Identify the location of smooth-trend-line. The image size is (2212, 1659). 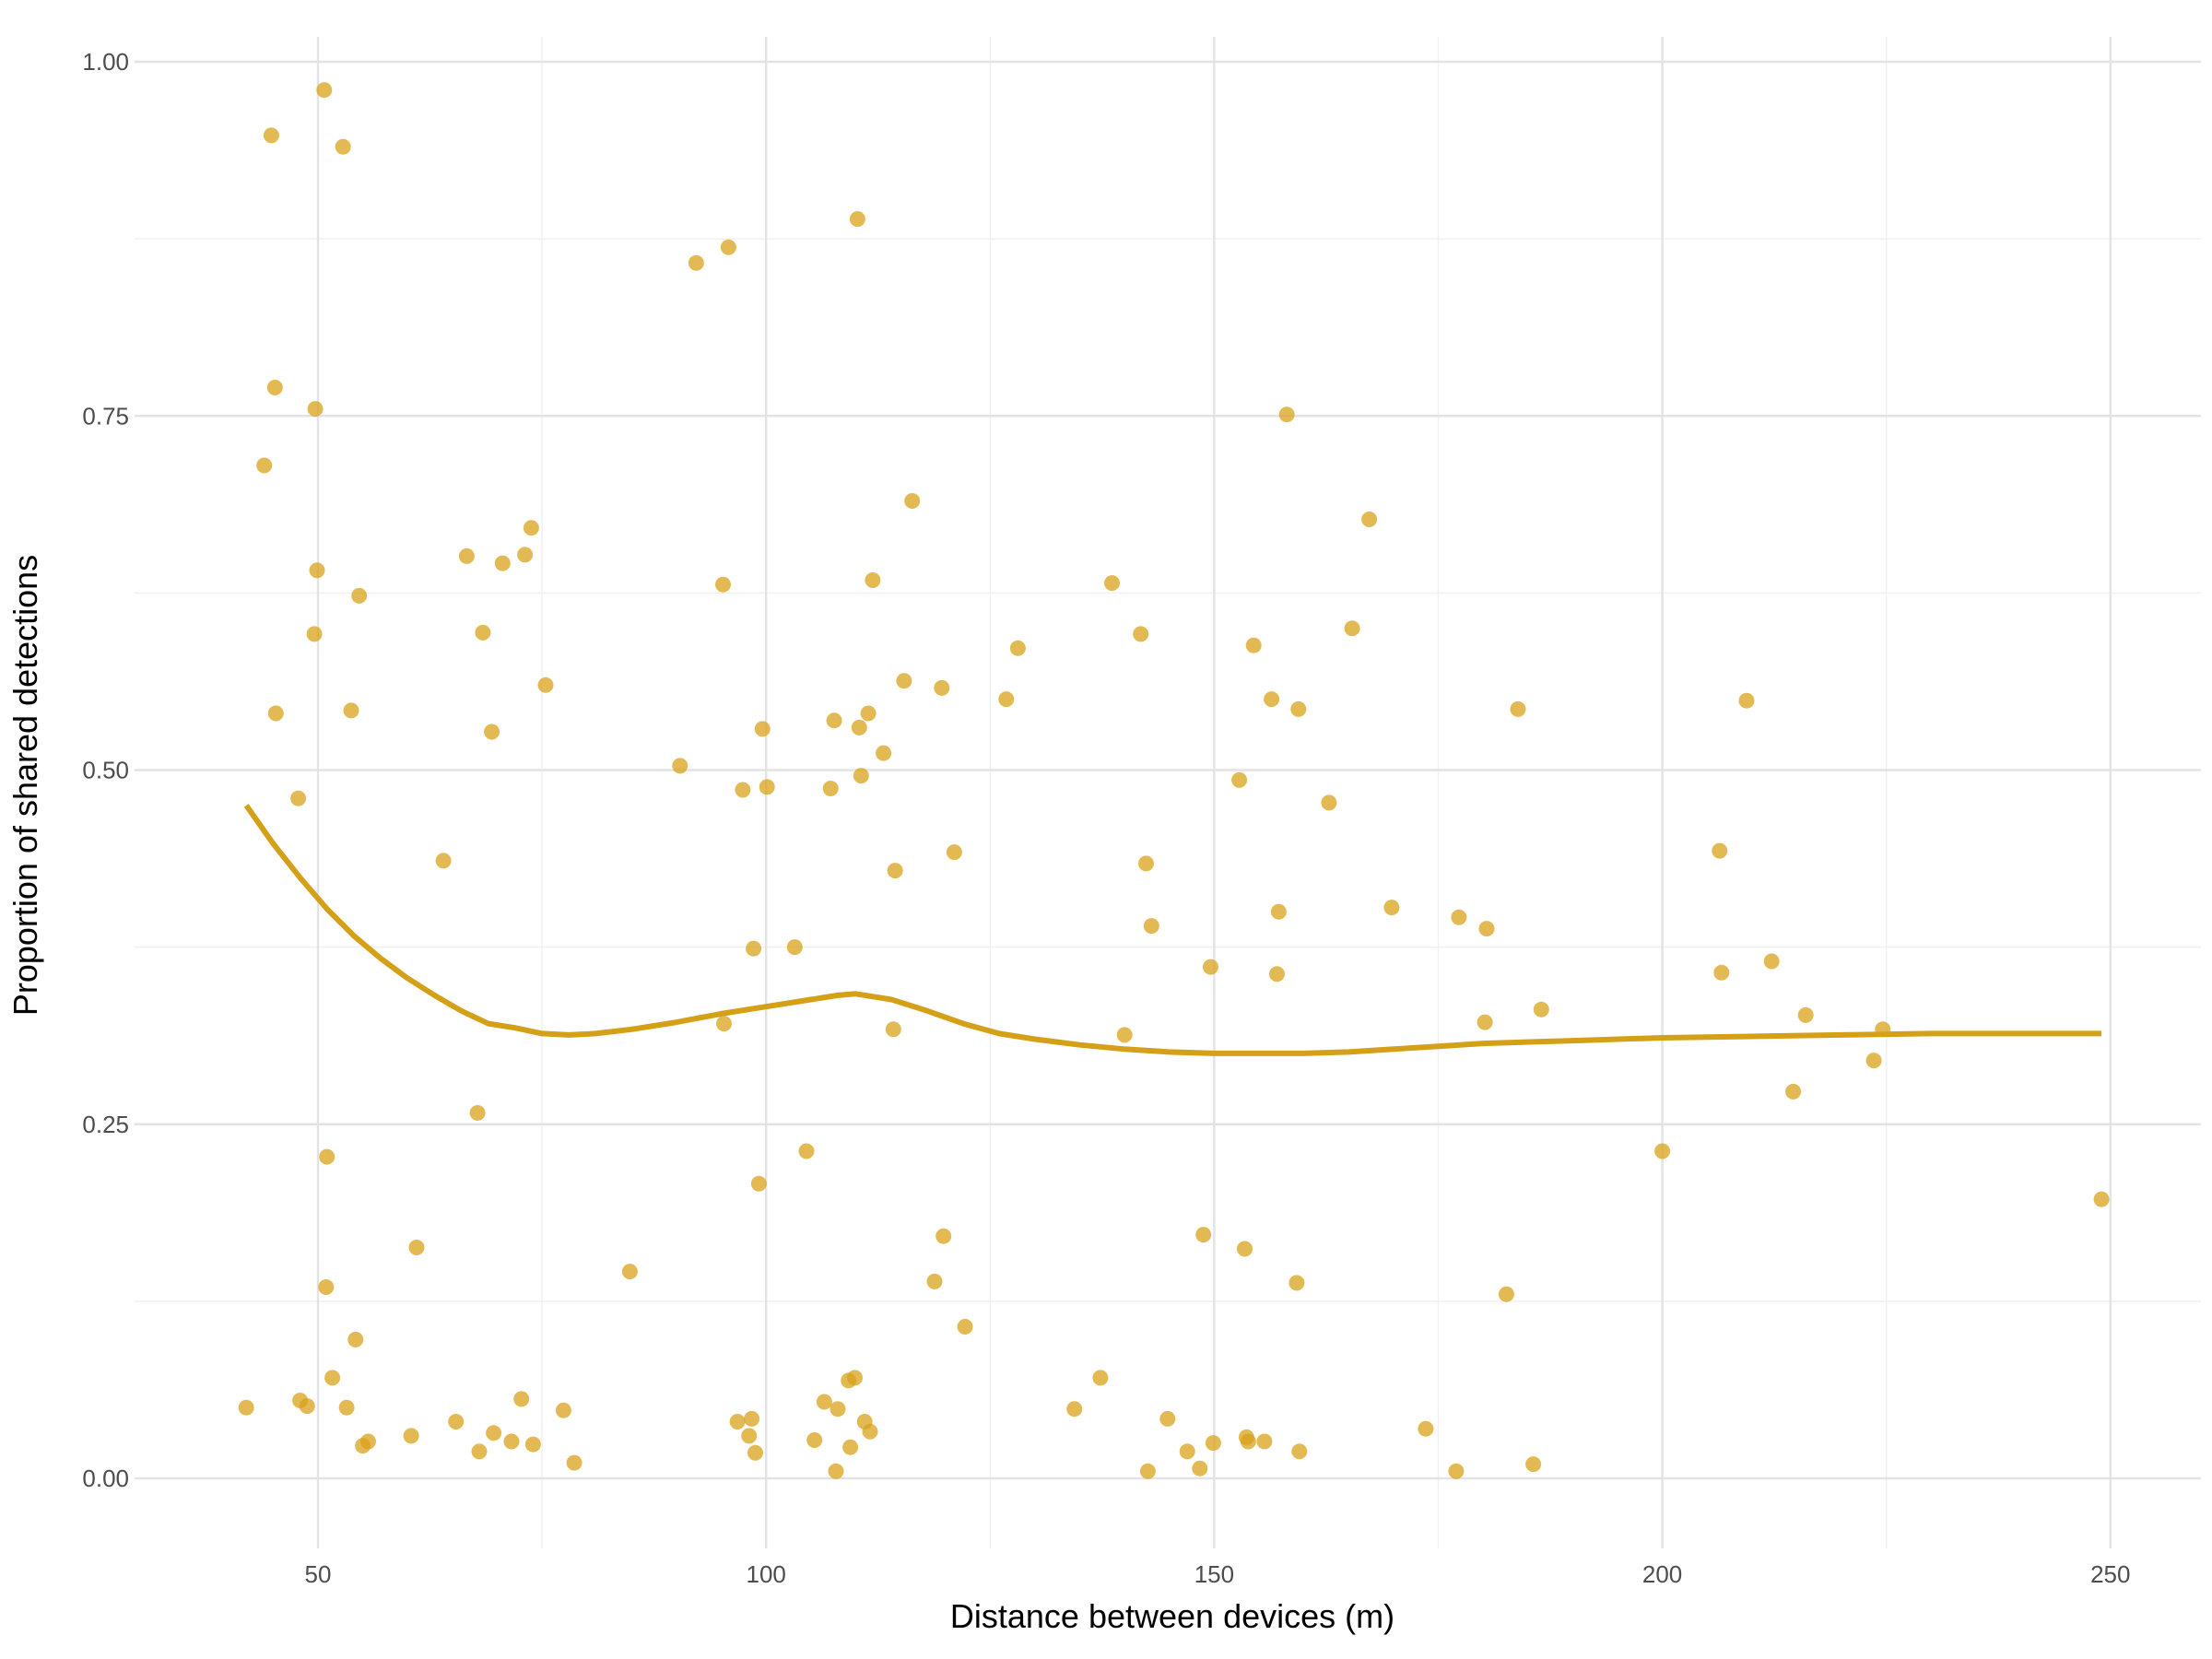
(1172, 930).